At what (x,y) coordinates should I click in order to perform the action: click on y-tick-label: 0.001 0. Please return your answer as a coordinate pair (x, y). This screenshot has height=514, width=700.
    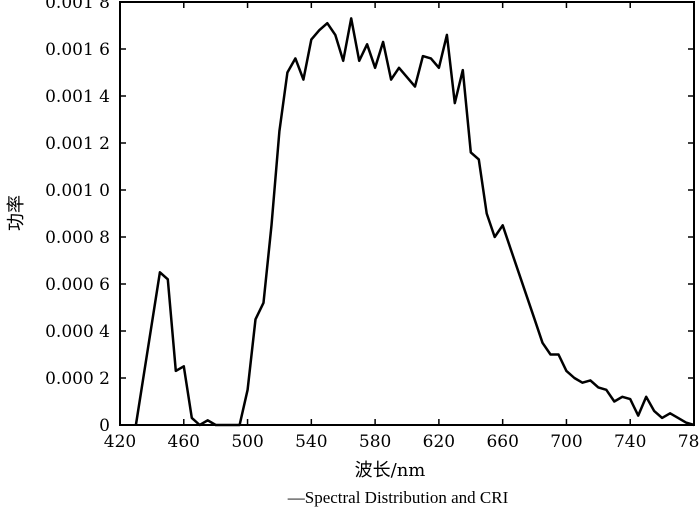
    Looking at the image, I should click on (77, 191).